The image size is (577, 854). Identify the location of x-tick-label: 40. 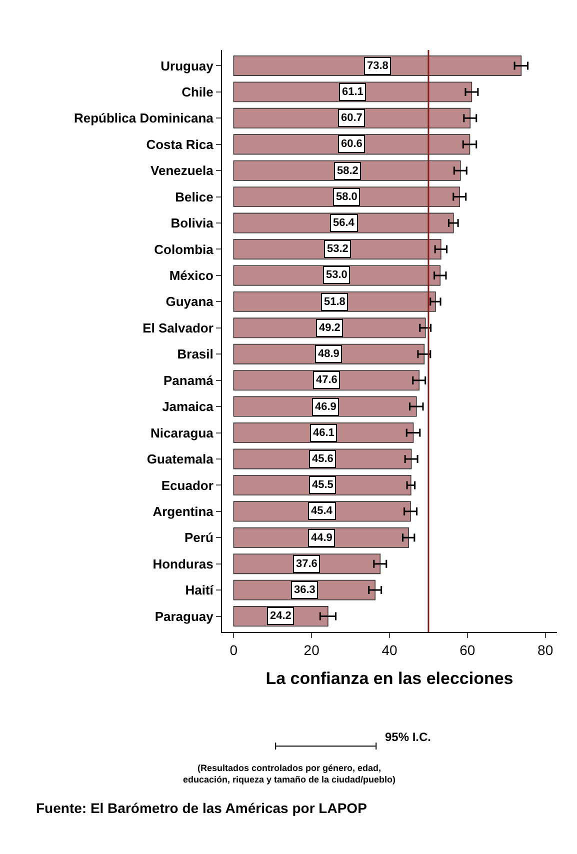
(390, 650).